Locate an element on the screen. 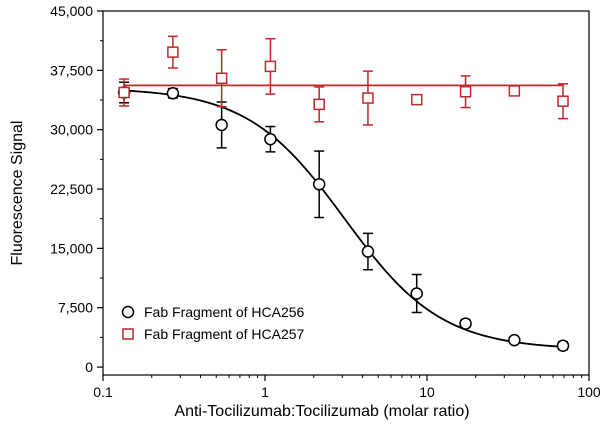  legend-label-series-1: Fab Fragment of HCA256 is located at coordinates (224, 312).